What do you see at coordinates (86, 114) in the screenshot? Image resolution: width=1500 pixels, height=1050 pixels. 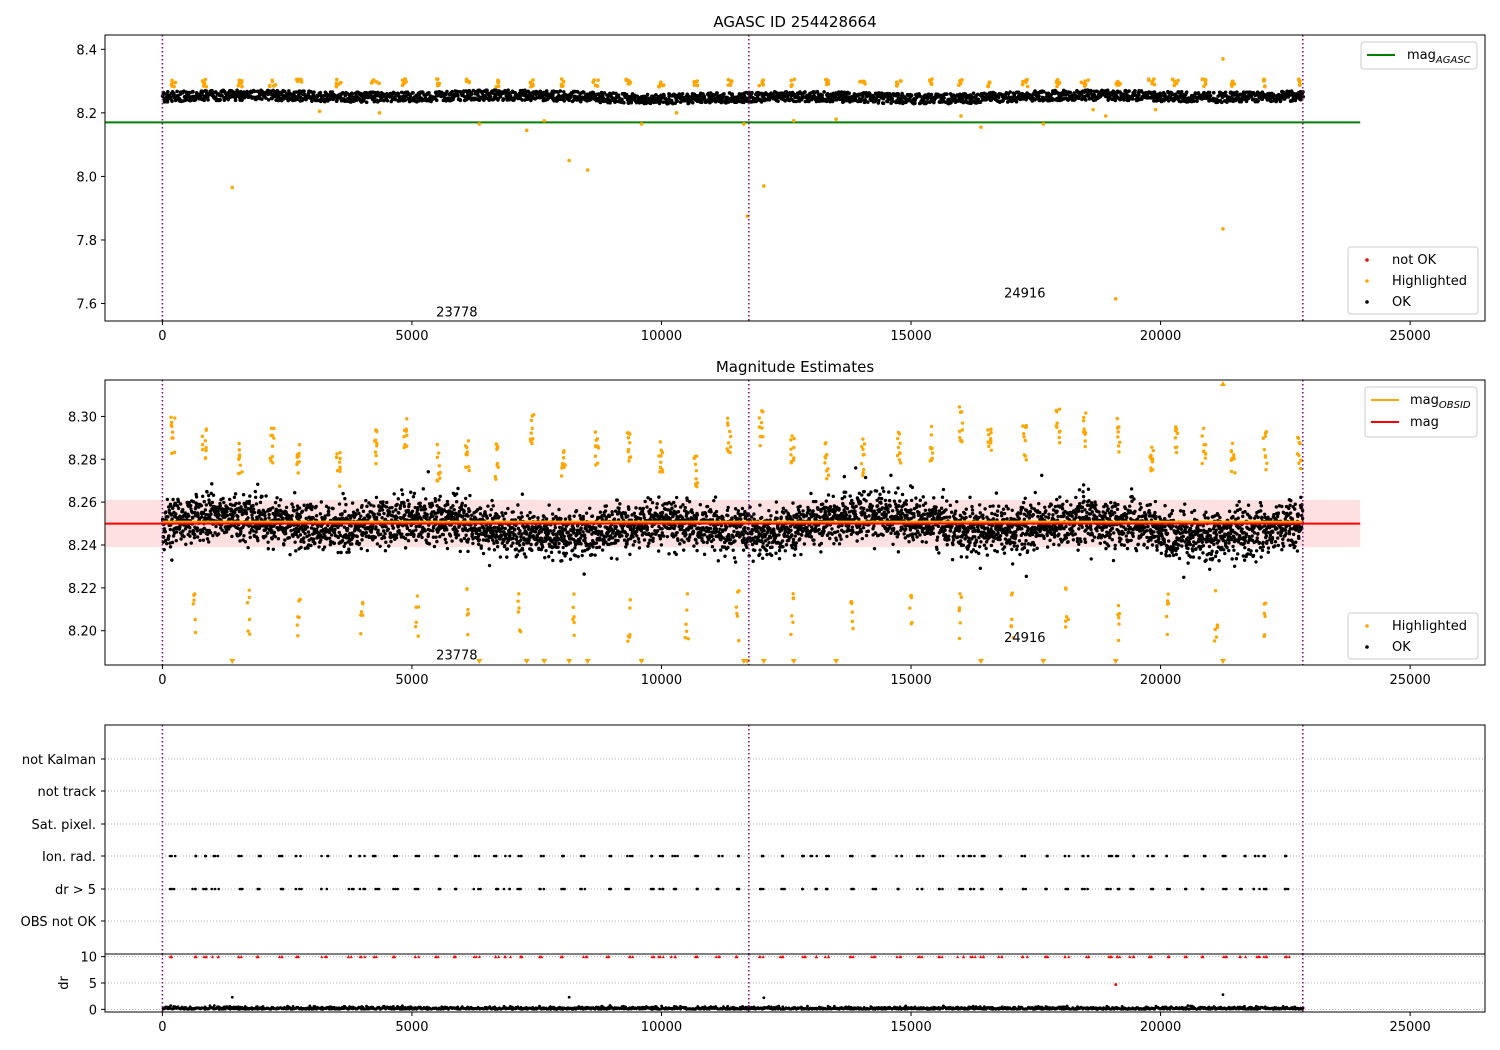 I see `y-tick-label-1-3: 8.2` at bounding box center [86, 114].